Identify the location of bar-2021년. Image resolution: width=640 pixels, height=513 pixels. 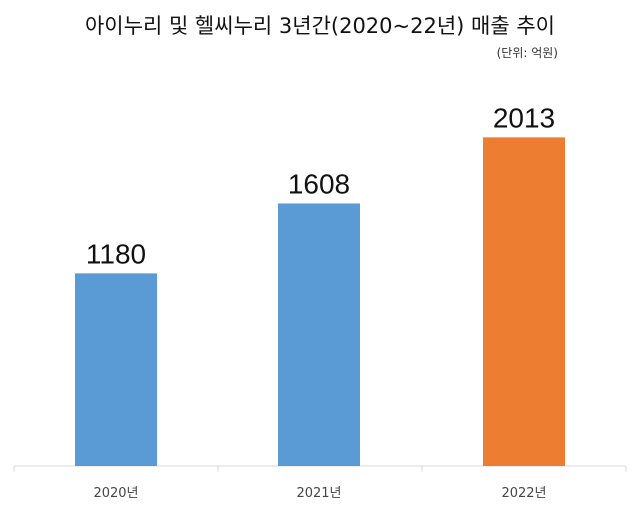
(319, 334).